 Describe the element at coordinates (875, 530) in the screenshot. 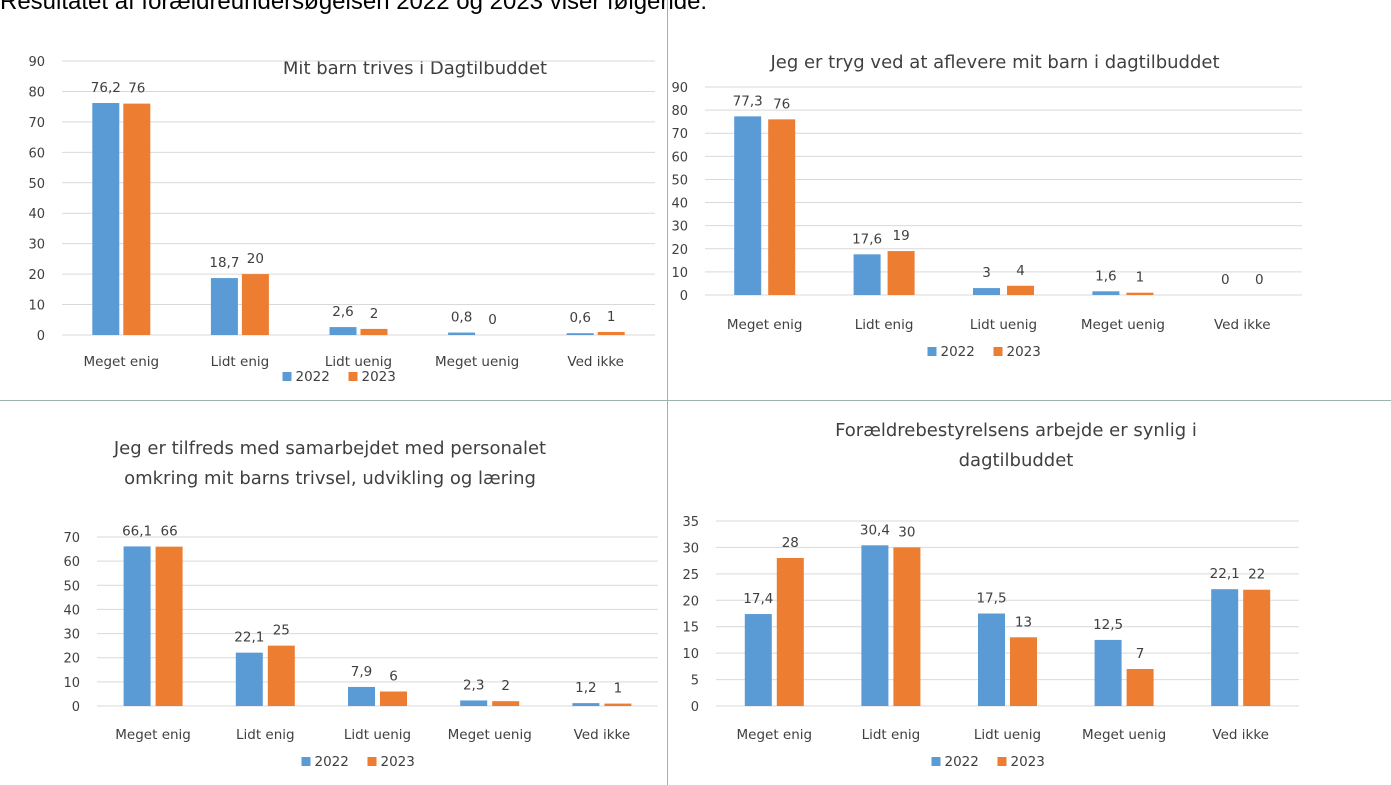

I see `data-label: 30,4` at that location.